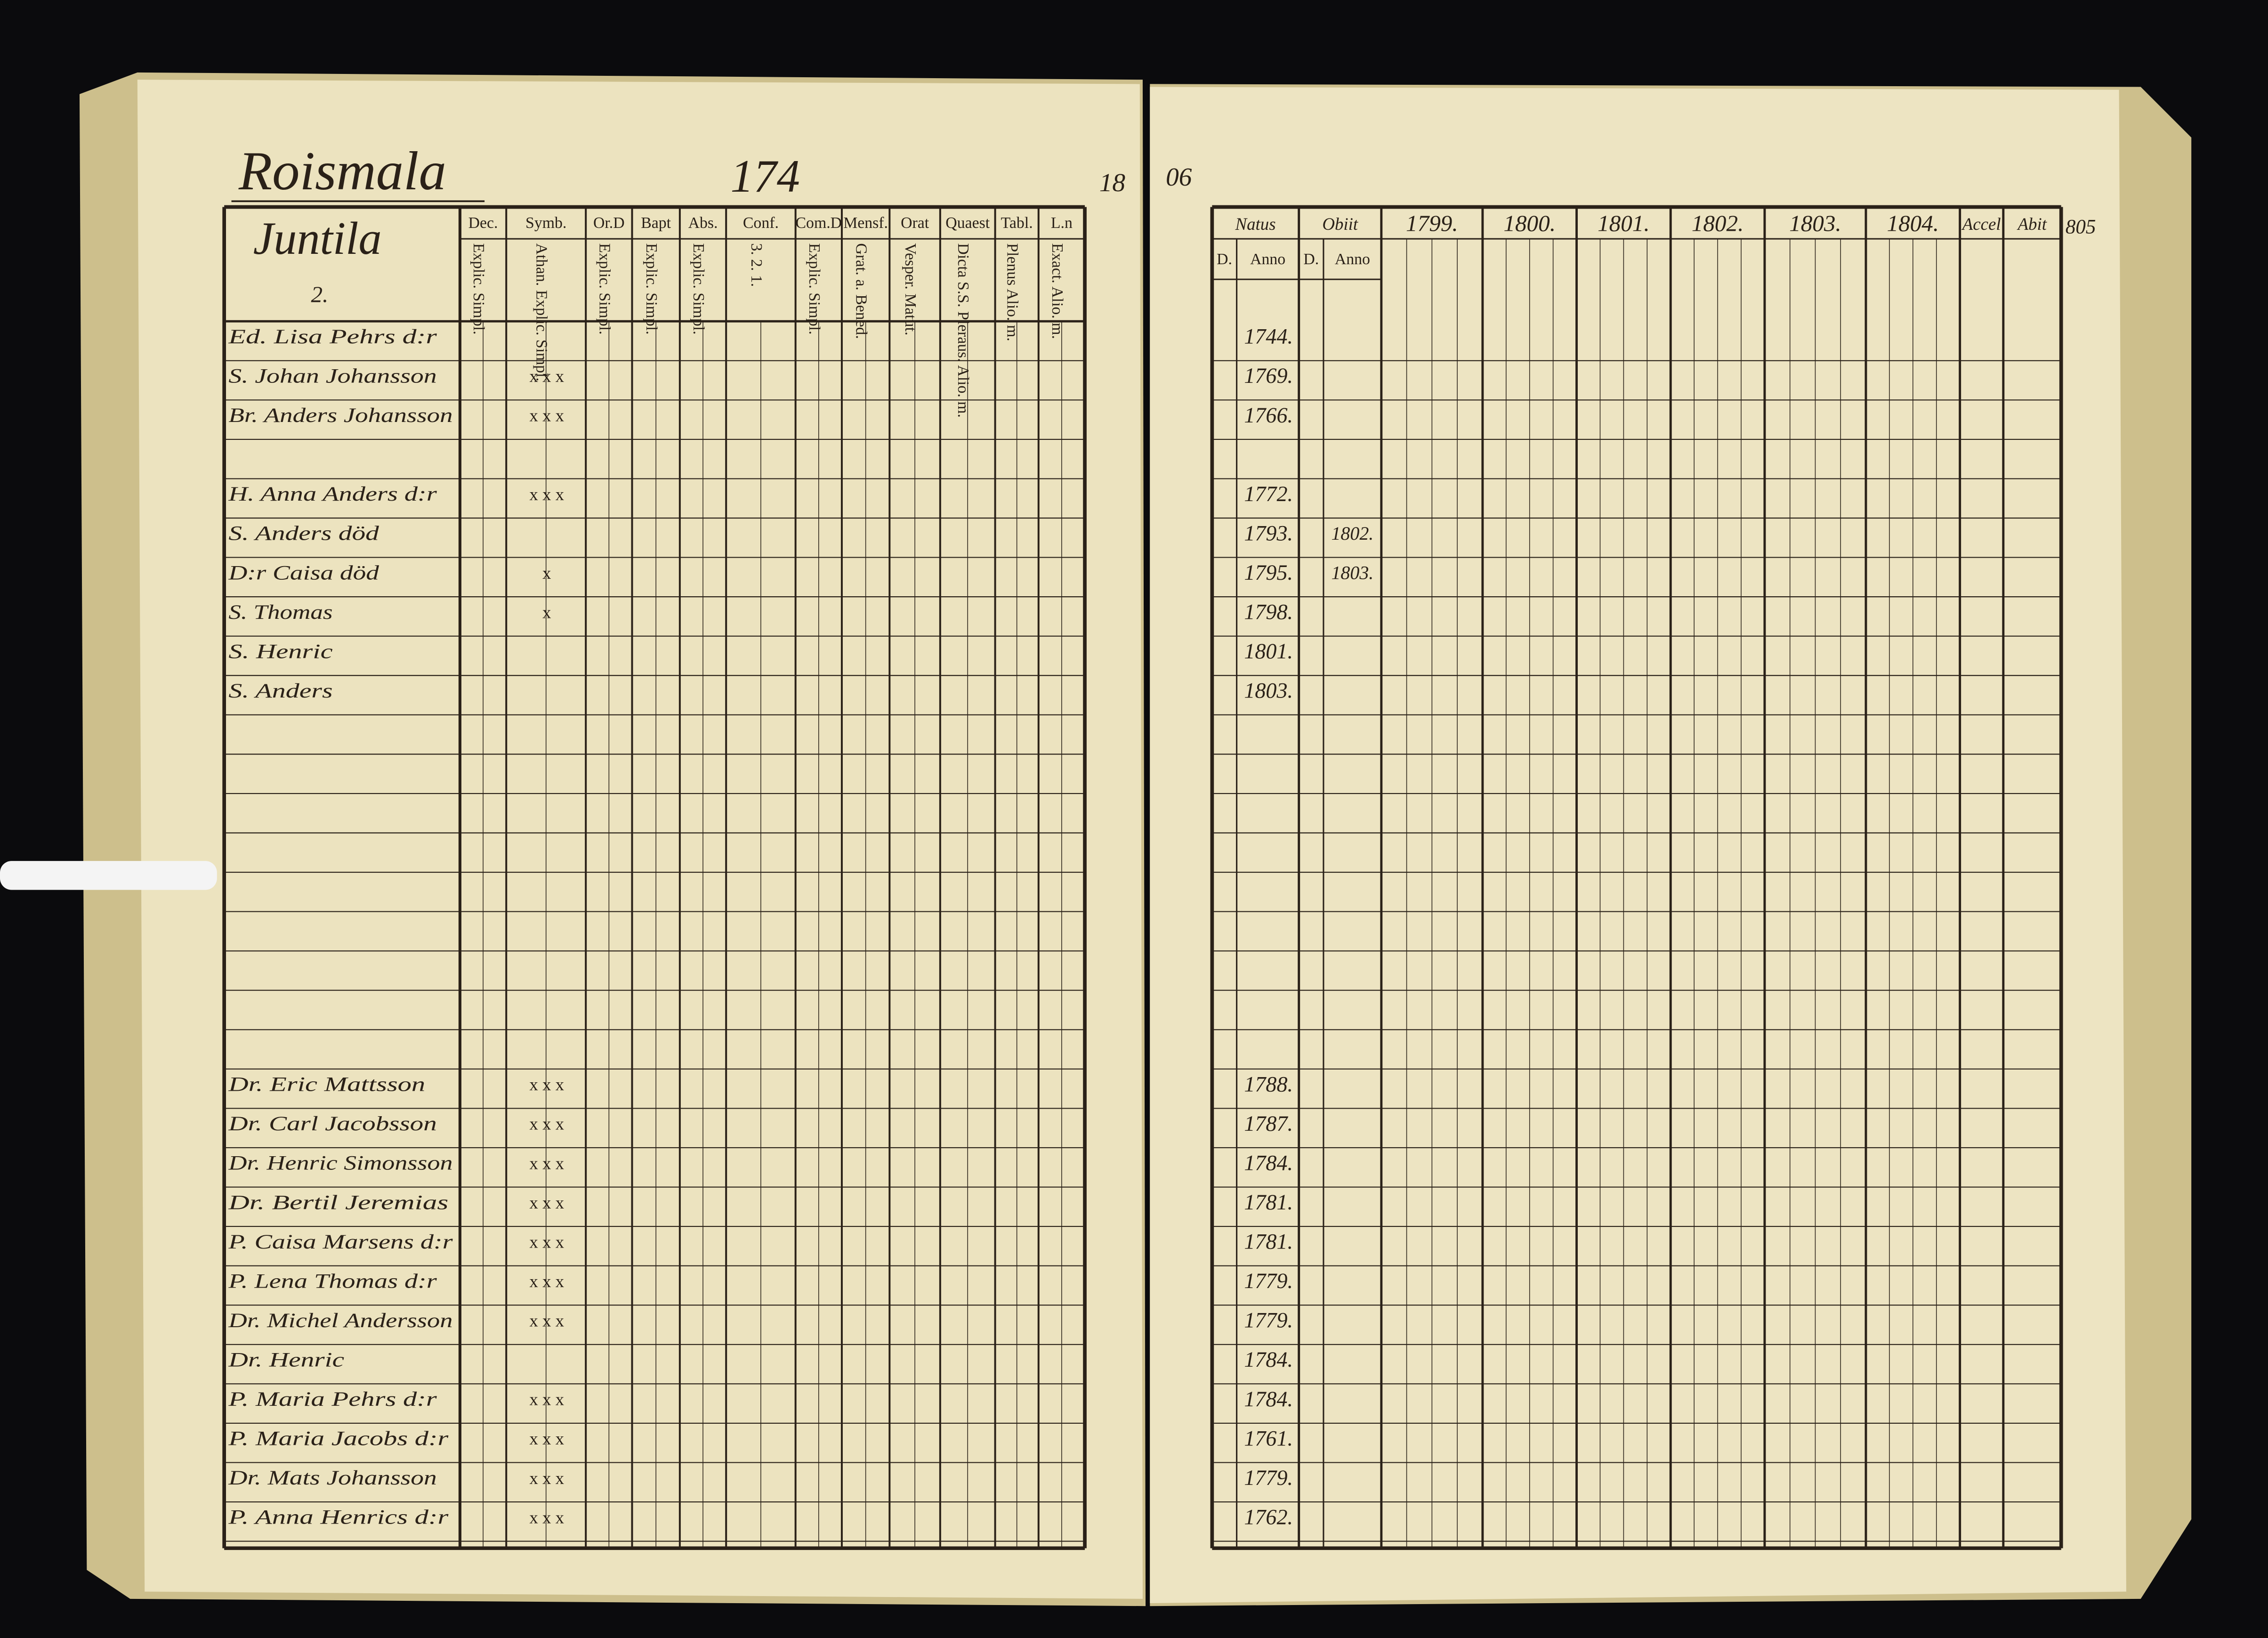 The image size is (2268, 1638). What do you see at coordinates (286, 1360) in the screenshot?
I see `person-name: Dr. Henric` at bounding box center [286, 1360].